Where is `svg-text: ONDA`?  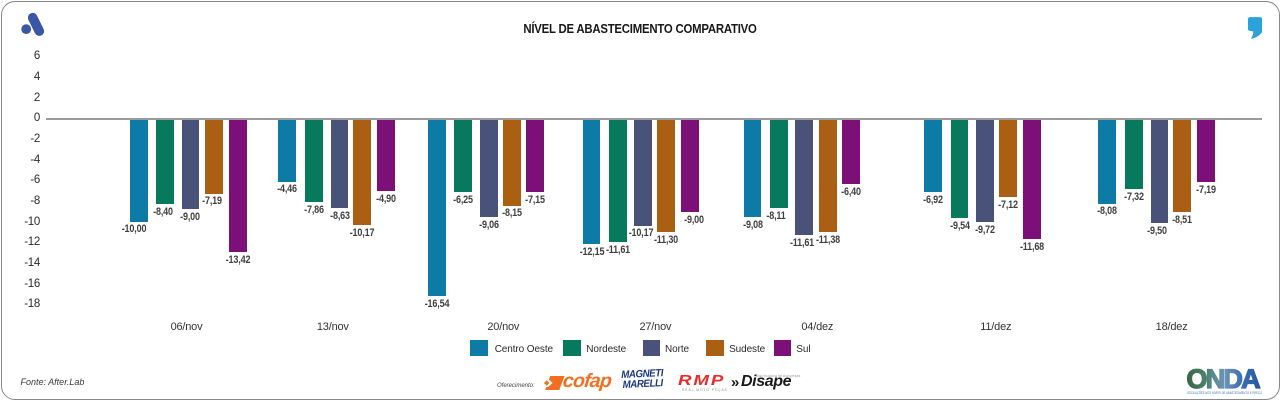 svg-text: ONDA is located at coordinates (1224, 378).